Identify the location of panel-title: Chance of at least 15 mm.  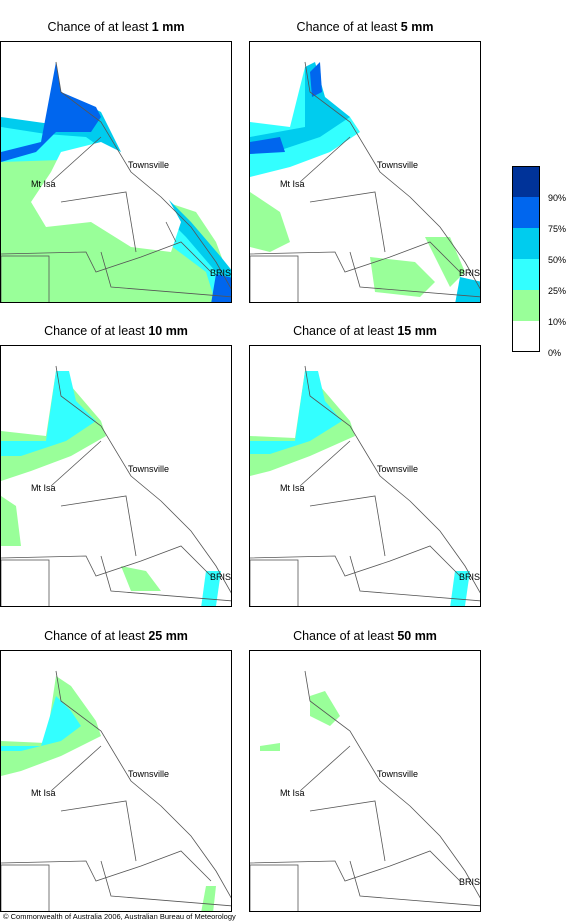
(365, 331).